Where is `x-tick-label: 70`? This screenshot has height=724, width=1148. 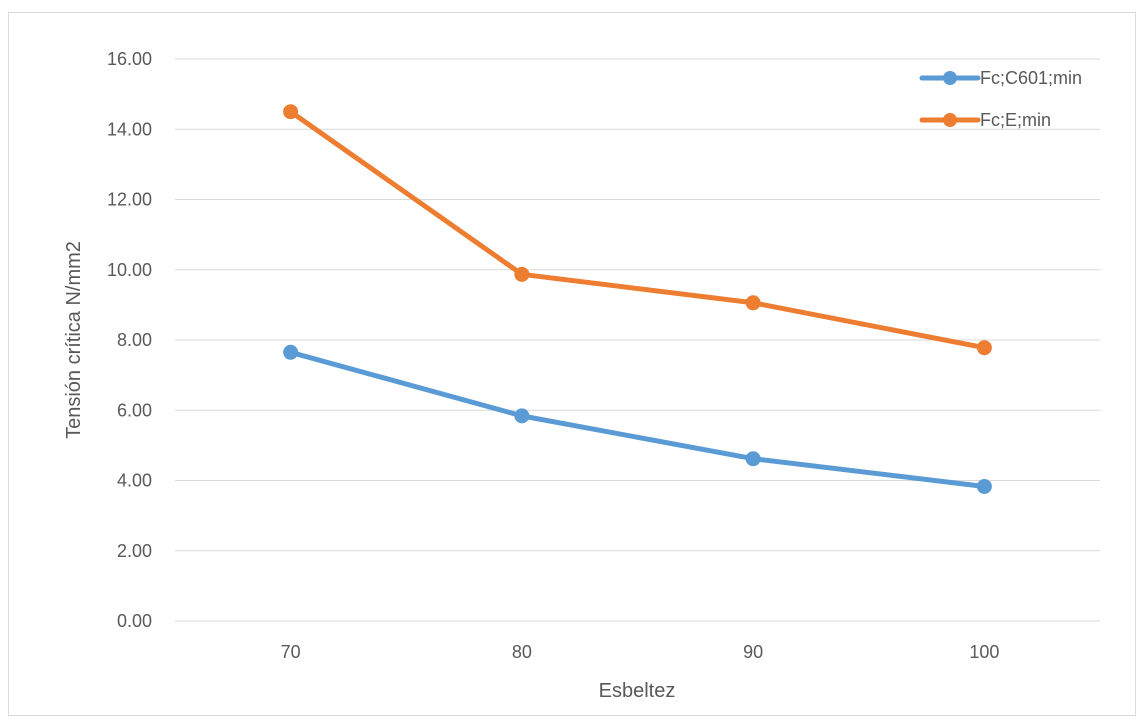
x-tick-label: 70 is located at coordinates (291, 652).